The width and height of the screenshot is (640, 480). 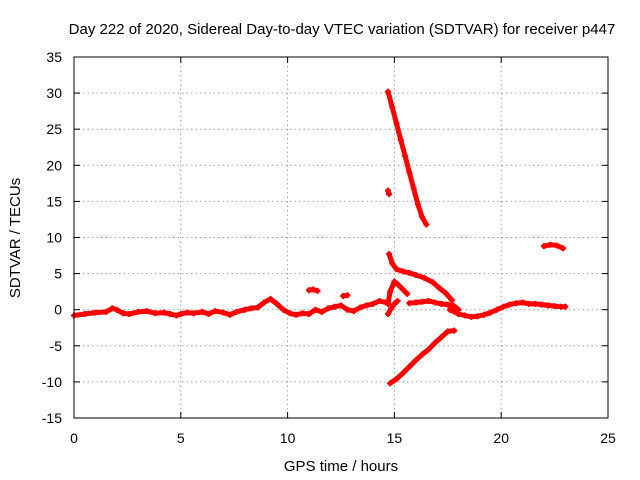 I want to click on y-tick-label: 5, so click(x=58, y=274).